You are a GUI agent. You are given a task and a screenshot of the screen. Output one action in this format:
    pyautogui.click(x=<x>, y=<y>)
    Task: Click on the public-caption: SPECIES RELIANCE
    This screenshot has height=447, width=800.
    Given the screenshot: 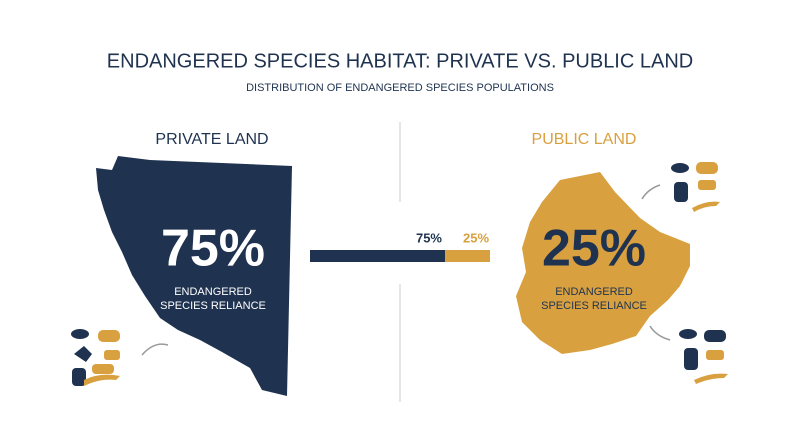 What is the action you would take?
    pyautogui.click(x=594, y=306)
    